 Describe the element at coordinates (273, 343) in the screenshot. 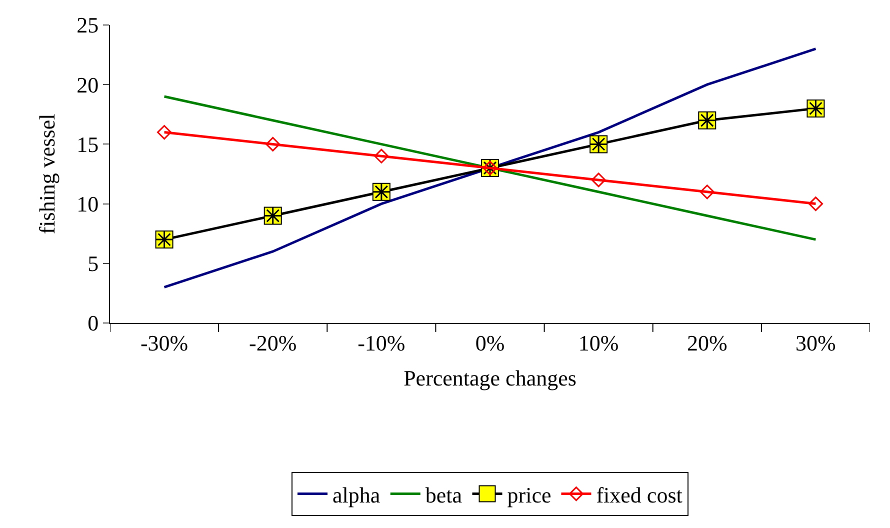

I see `x-tick-label: -20%` at that location.